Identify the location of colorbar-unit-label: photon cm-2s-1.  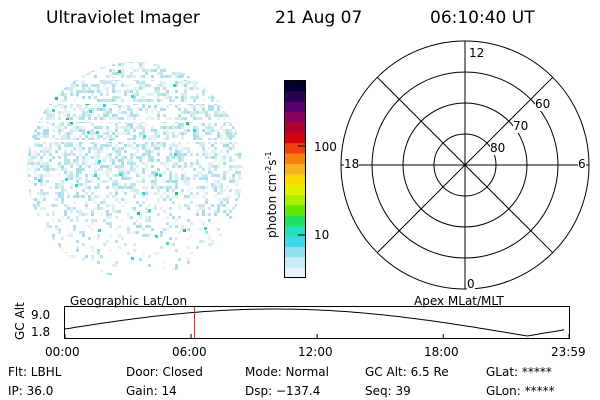
(271, 194).